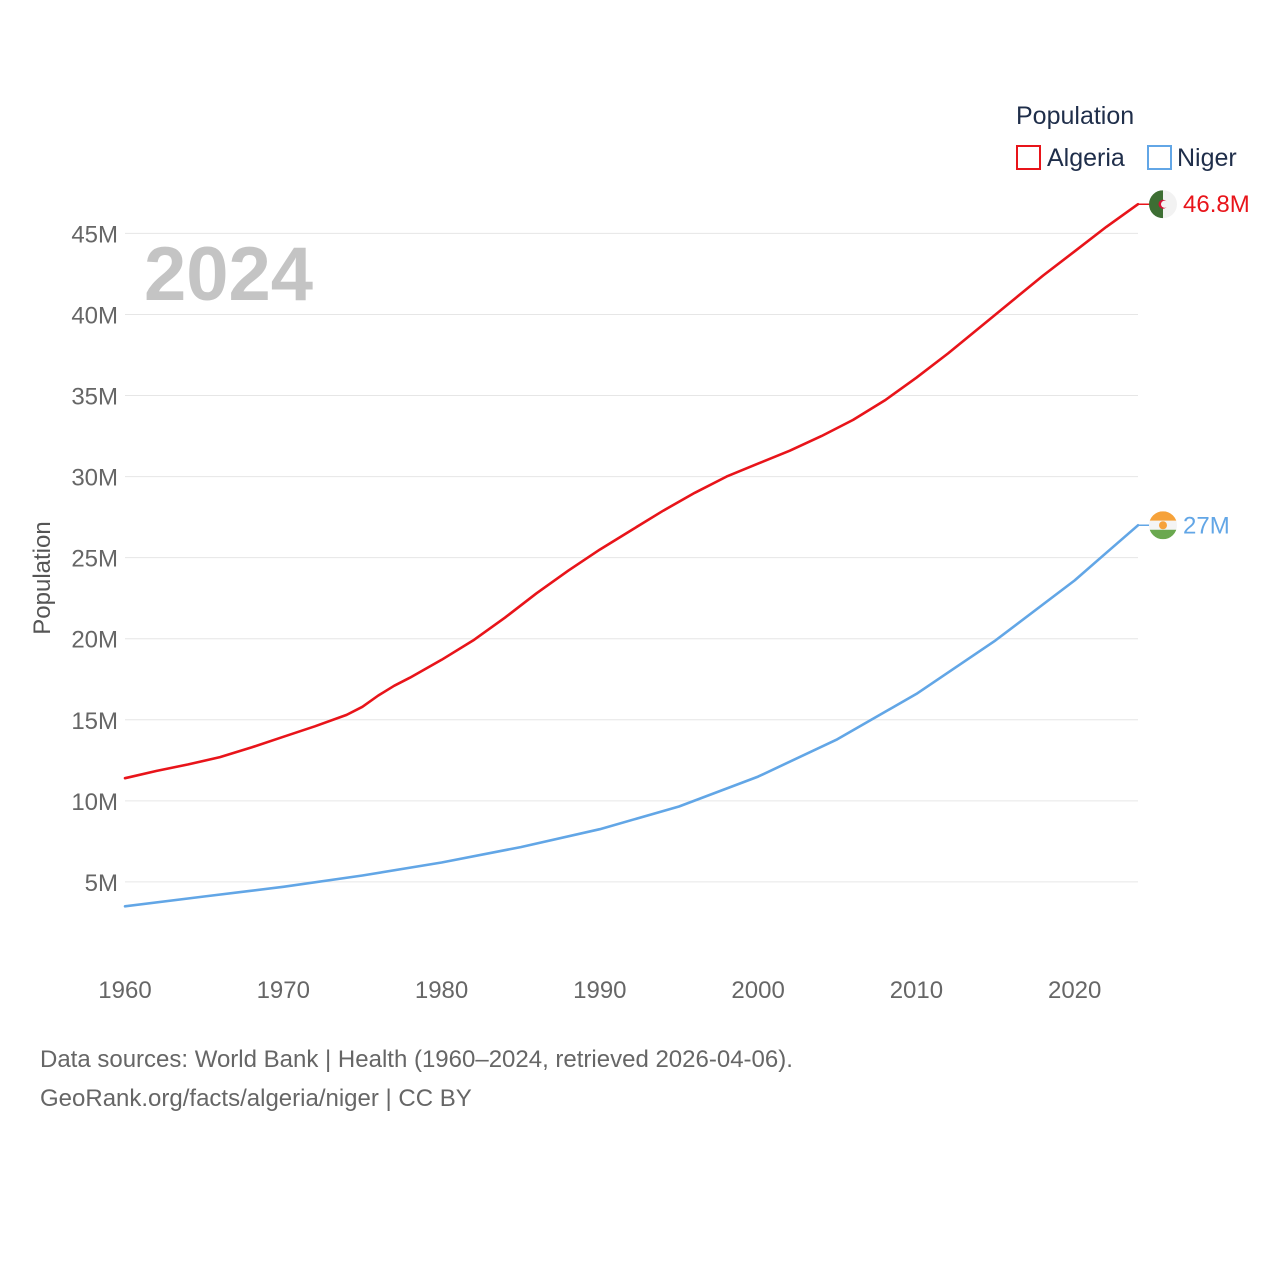 Image resolution: width=1280 pixels, height=1280 pixels. What do you see at coordinates (101, 883) in the screenshot?
I see `y-tick-label: 5M` at bounding box center [101, 883].